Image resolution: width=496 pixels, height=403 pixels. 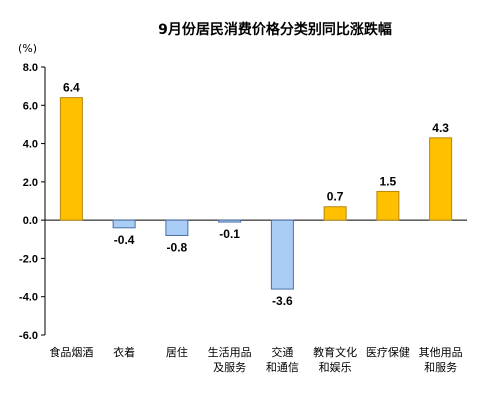 What do you see at coordinates (71, 352) in the screenshot?
I see `category-label: 食品烟酒` at bounding box center [71, 352].